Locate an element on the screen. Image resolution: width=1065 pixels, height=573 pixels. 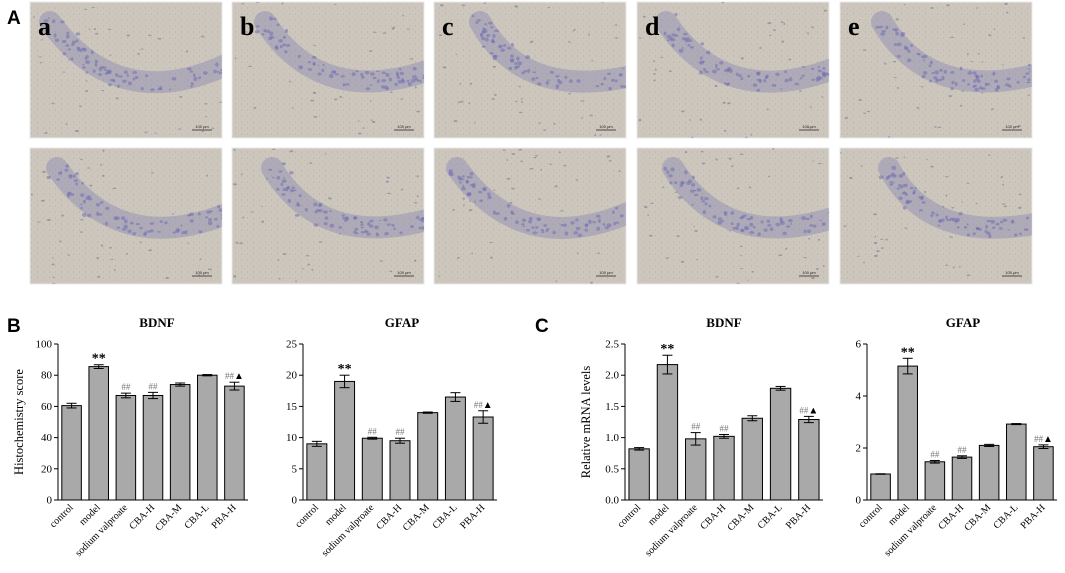
micrograph-tile: 100 μm d is located at coordinates (733, 70).